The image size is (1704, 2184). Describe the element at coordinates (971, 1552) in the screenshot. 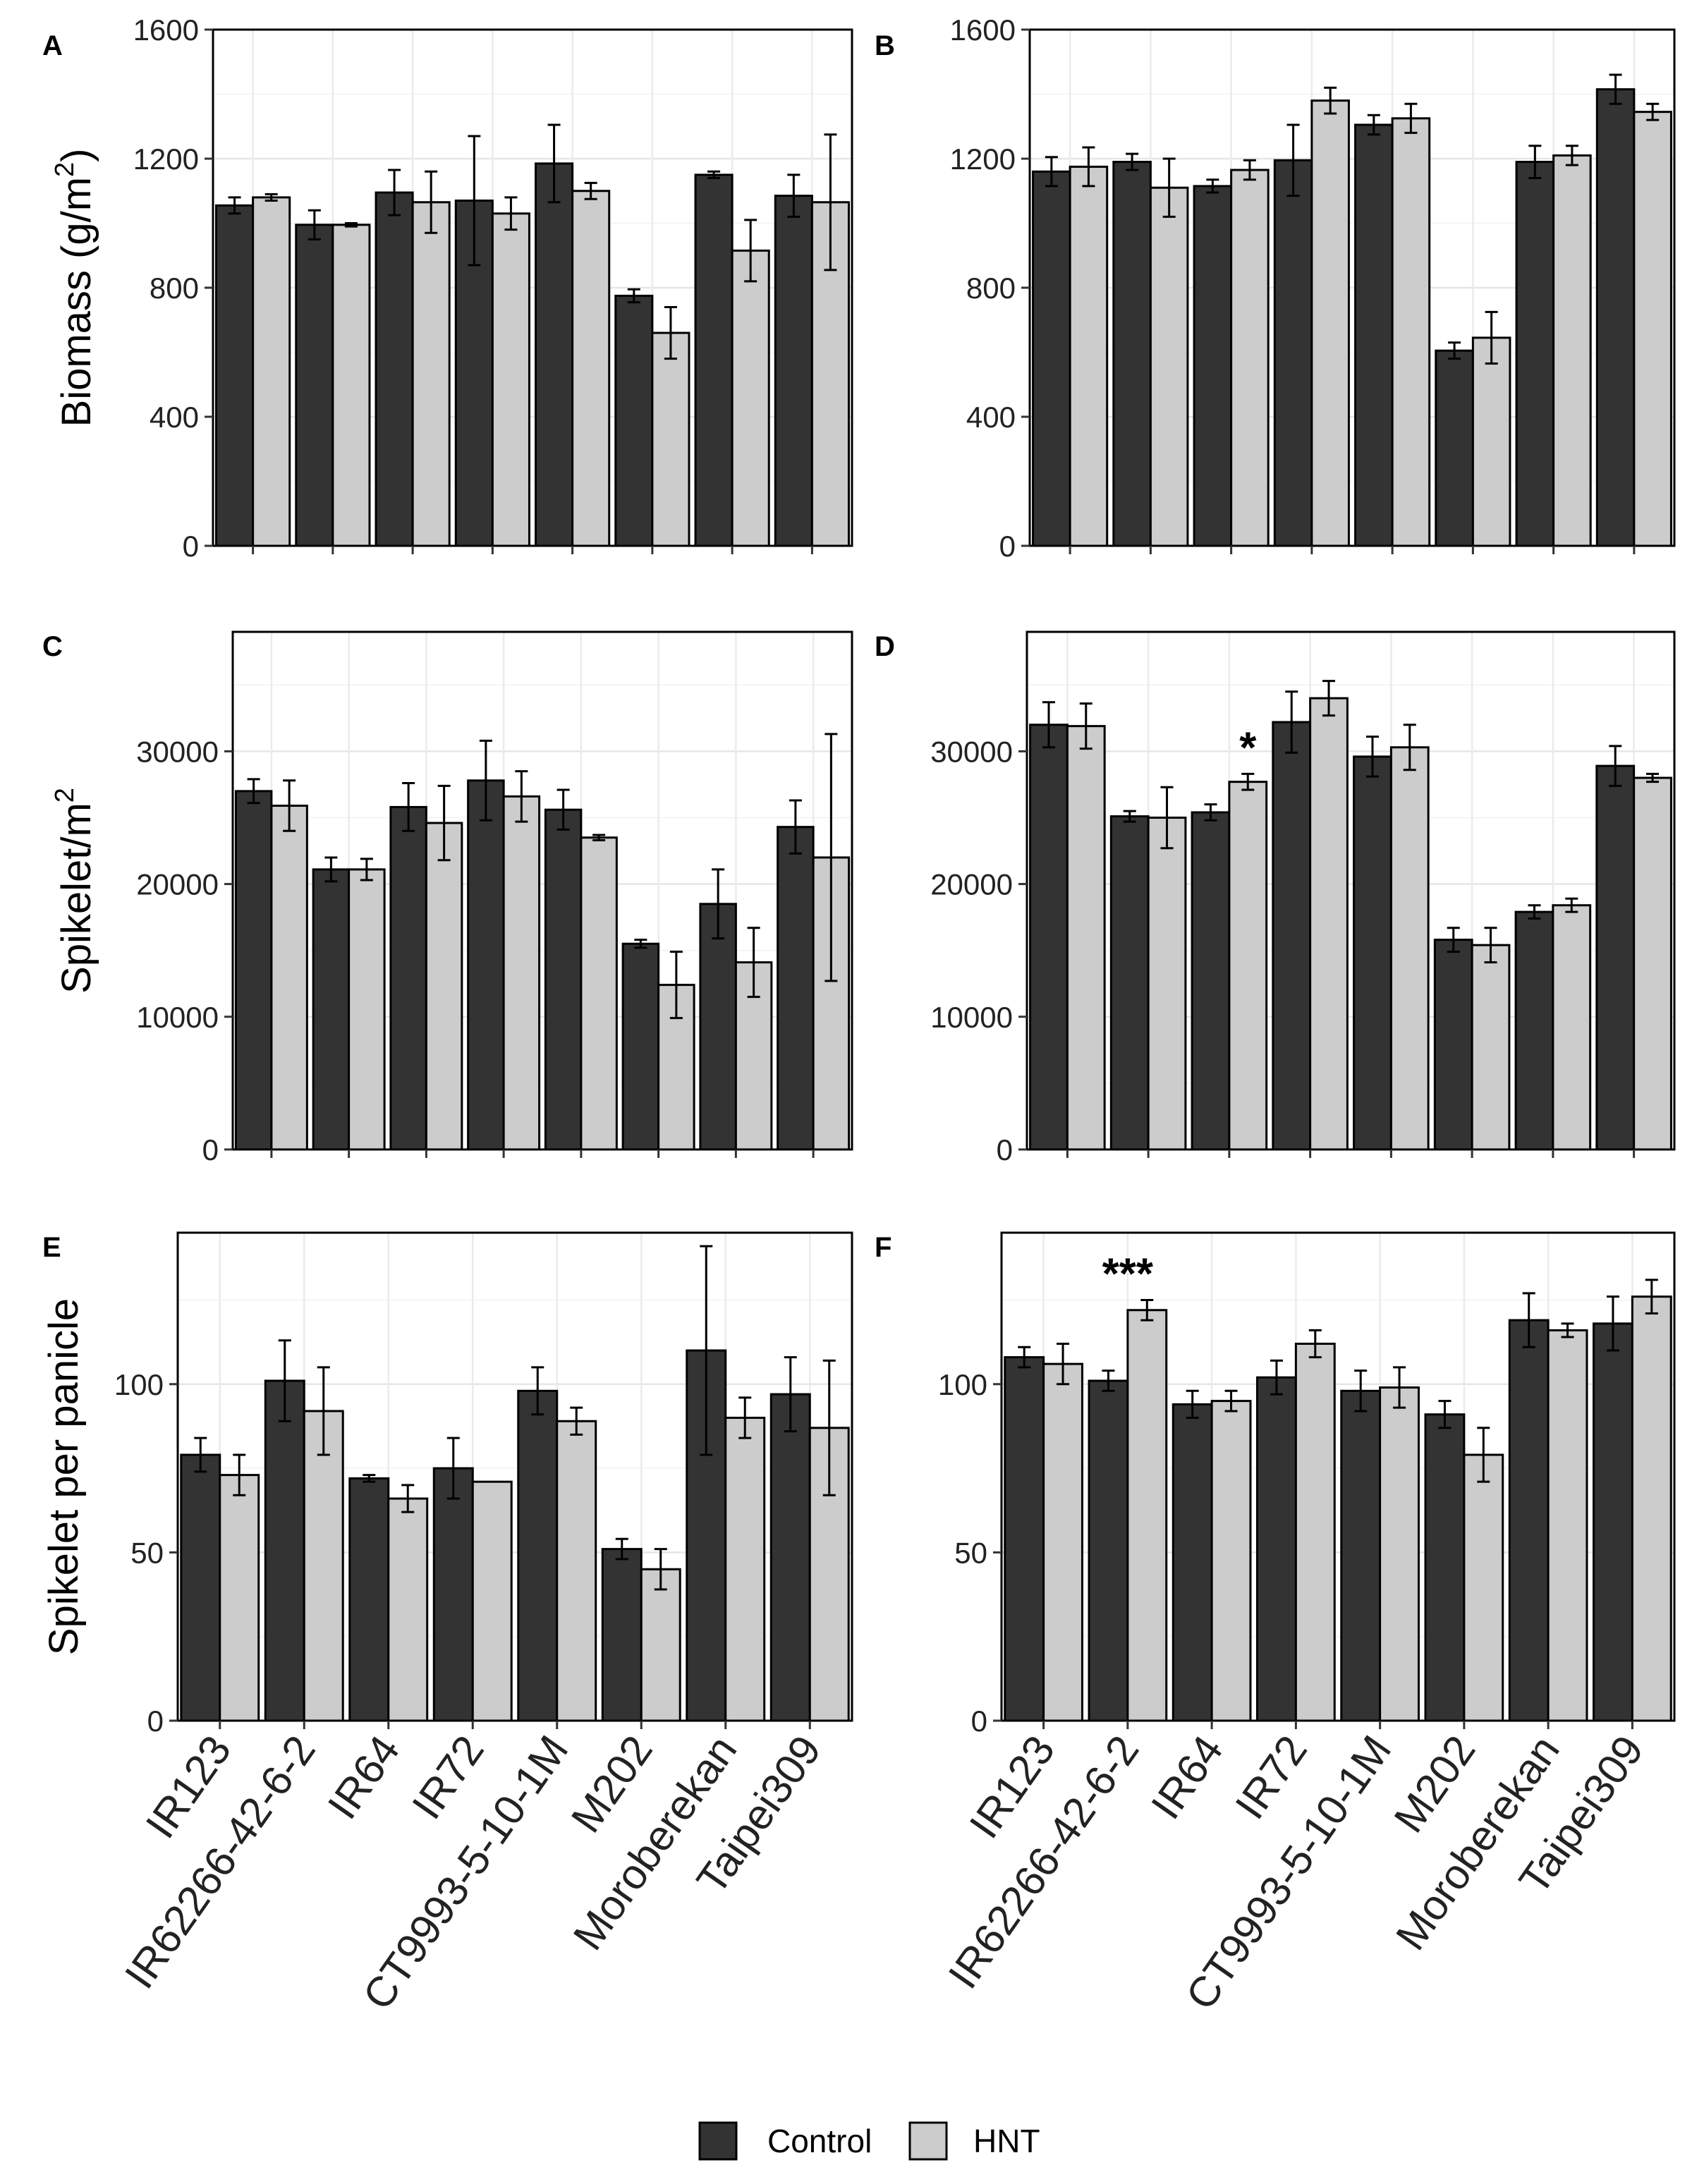

I see `y-tick-label: 50` at that location.